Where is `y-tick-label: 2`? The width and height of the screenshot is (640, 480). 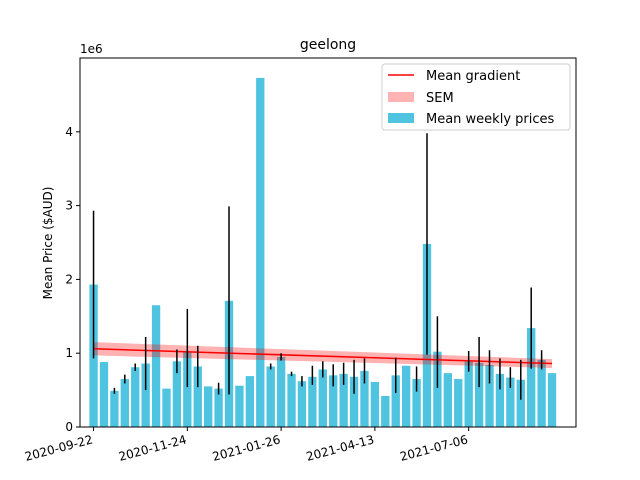
y-tick-label: 2 is located at coordinates (69, 279).